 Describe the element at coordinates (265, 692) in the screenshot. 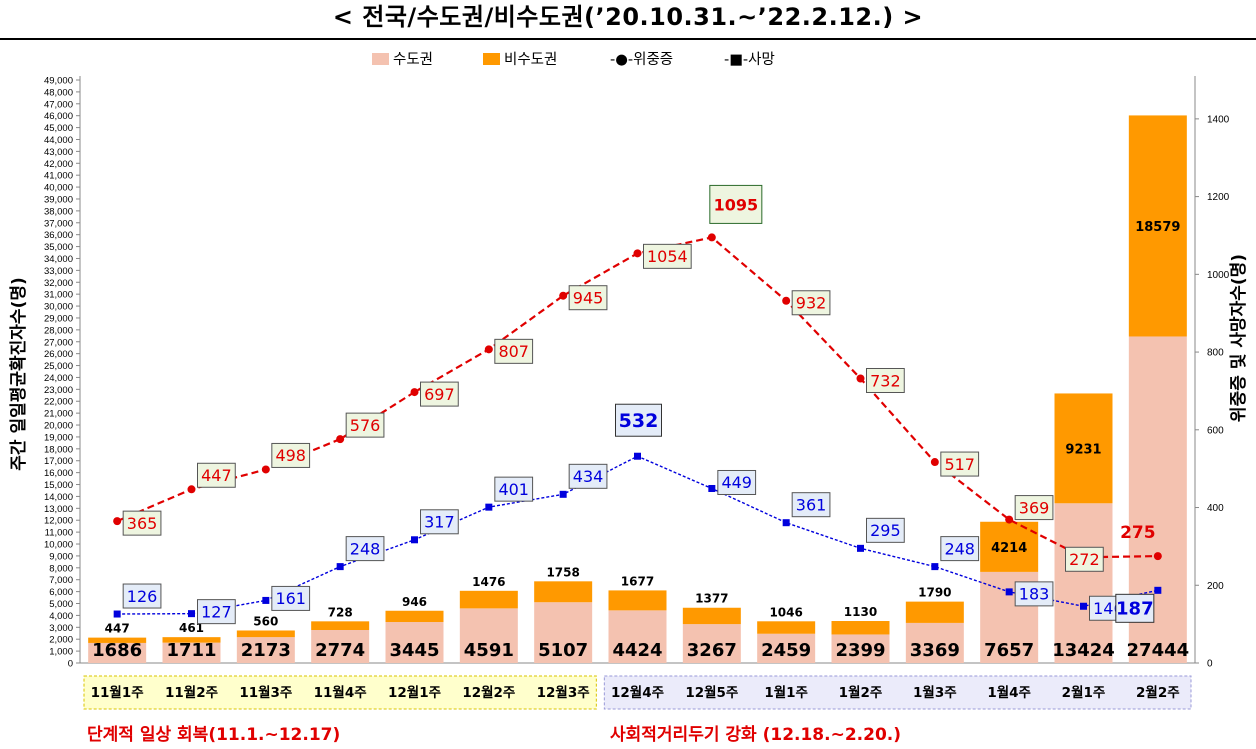

I see `x-tick-label: 11월3주` at that location.